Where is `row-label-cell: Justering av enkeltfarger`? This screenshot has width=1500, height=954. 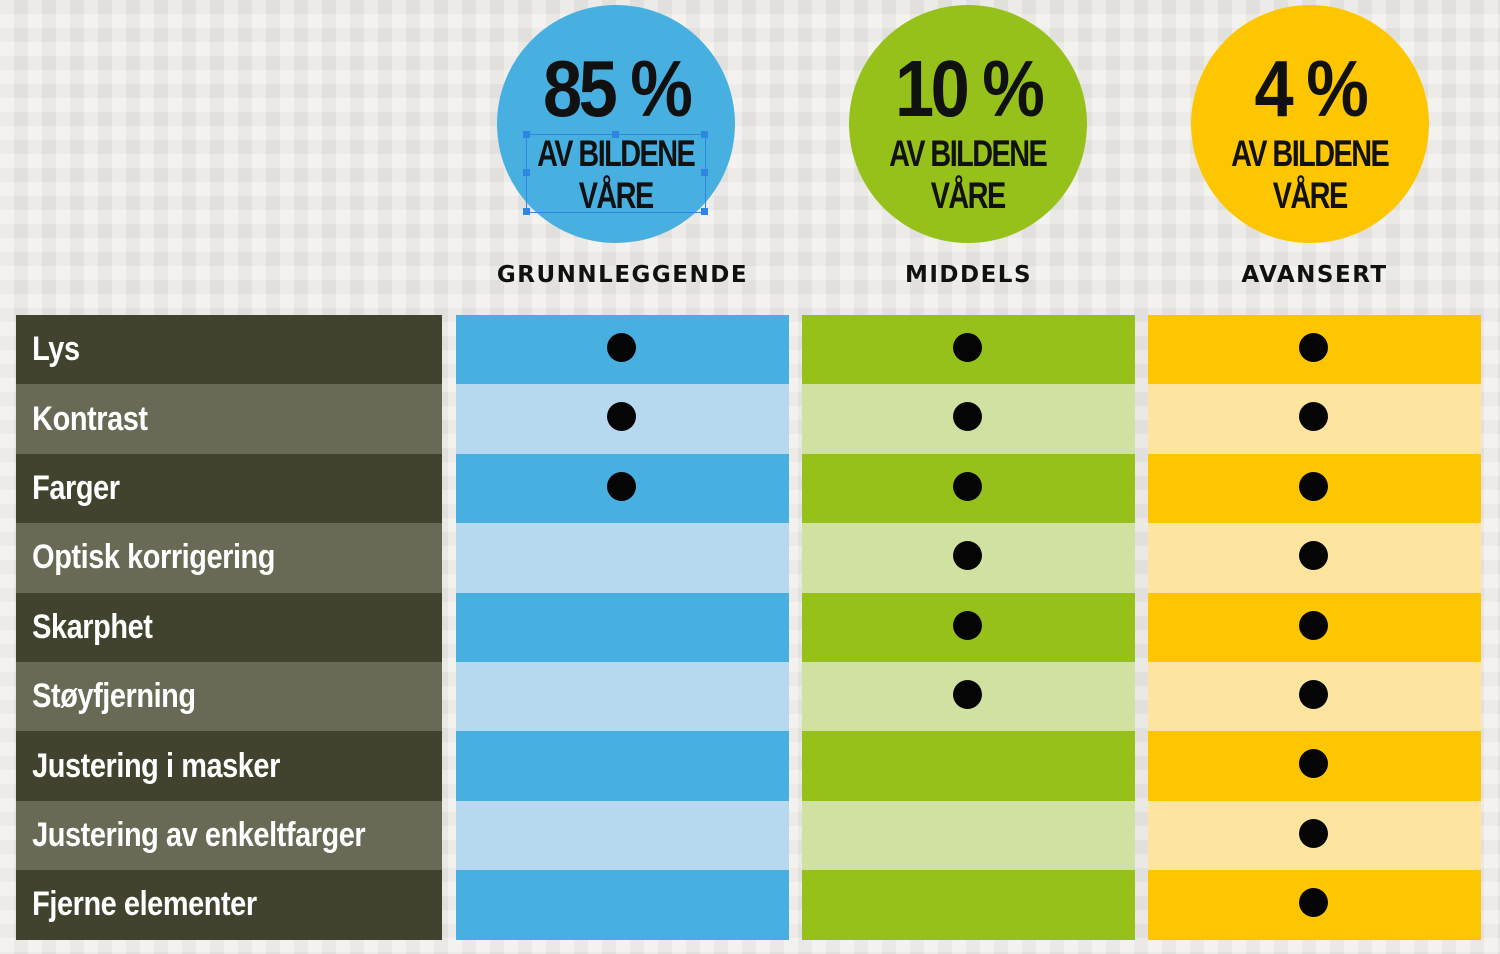 row-label-cell: Justering av enkeltfarger is located at coordinates (229, 835).